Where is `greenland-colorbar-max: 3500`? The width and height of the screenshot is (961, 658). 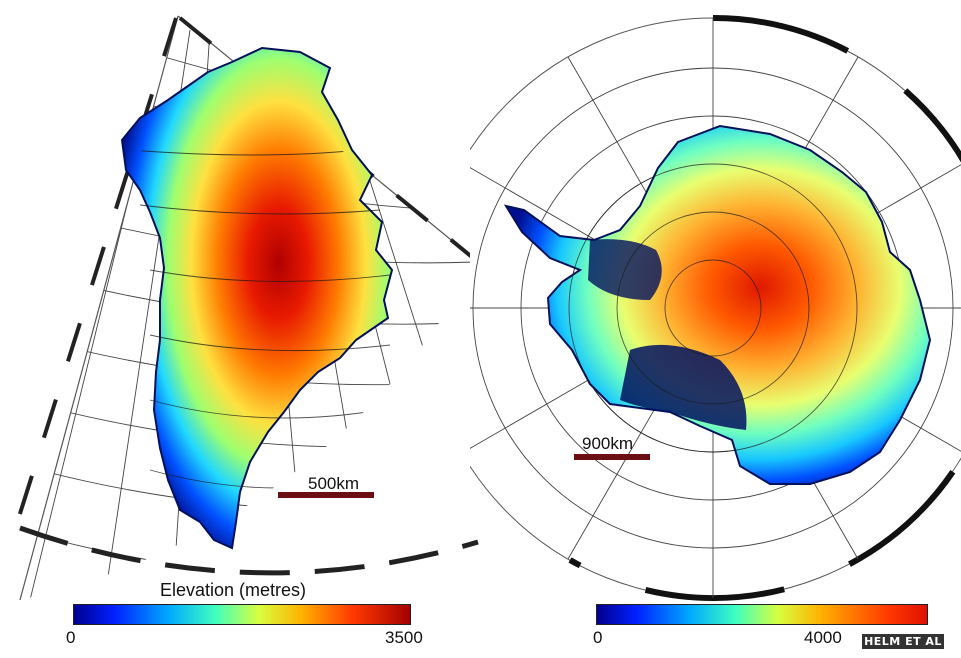
greenland-colorbar-max: 3500 is located at coordinates (404, 637).